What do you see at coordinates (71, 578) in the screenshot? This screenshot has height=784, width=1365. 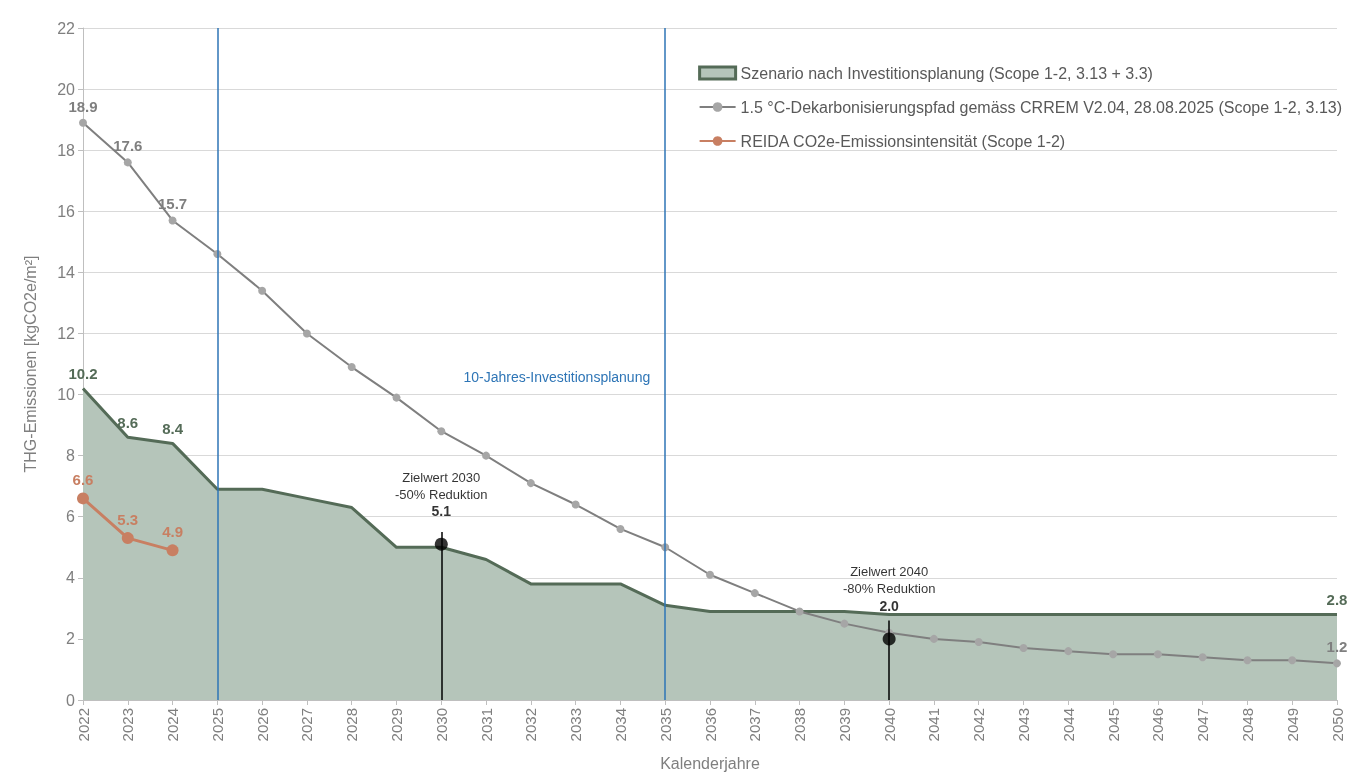 I see `y-tick-label: 4` at bounding box center [71, 578].